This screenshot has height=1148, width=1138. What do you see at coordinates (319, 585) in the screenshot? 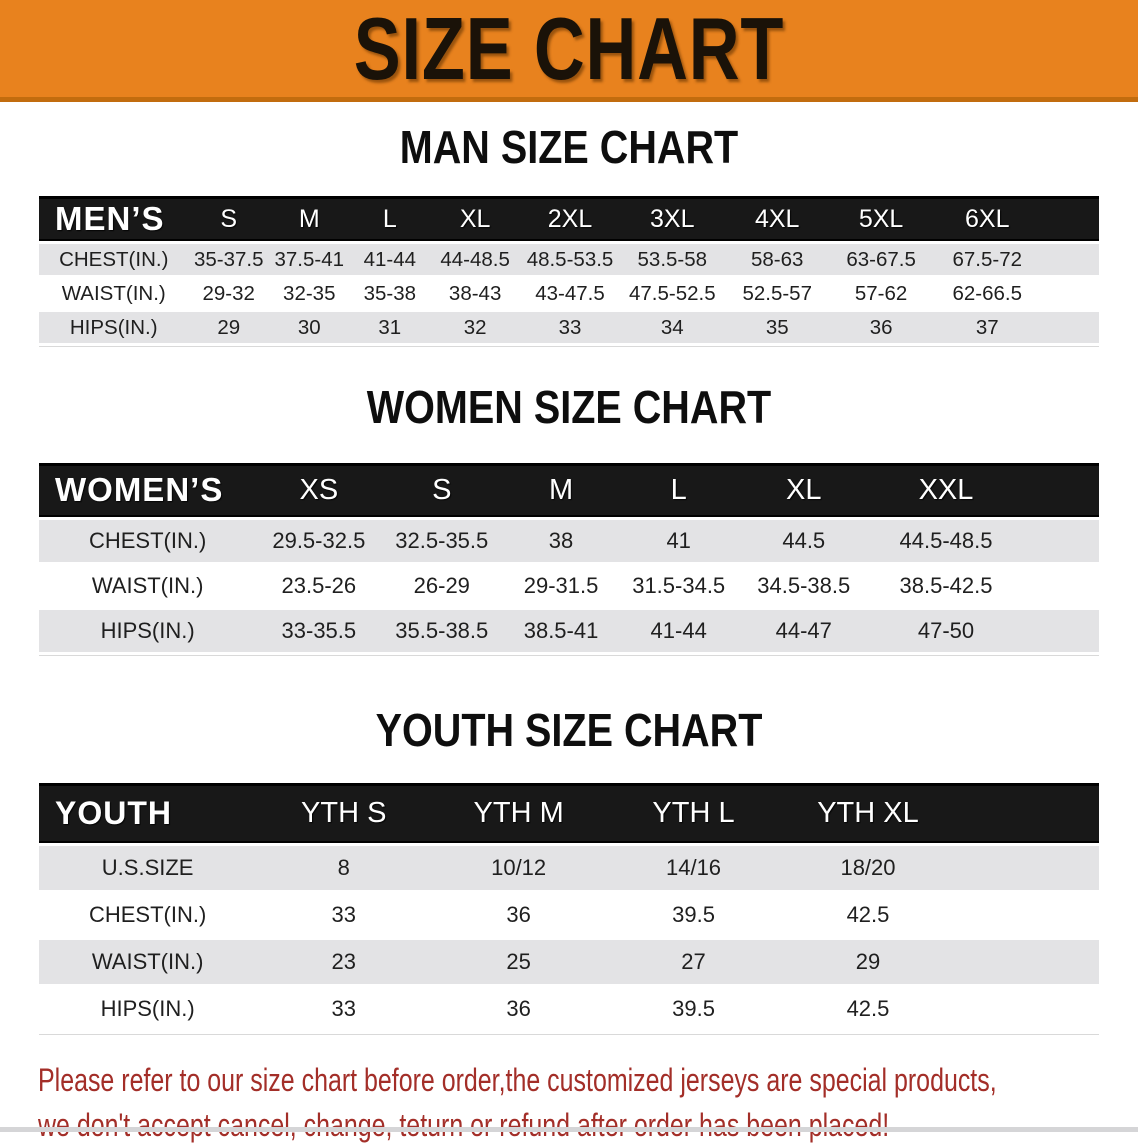
I see `measurement-cell: 23.5-26` at bounding box center [319, 585].